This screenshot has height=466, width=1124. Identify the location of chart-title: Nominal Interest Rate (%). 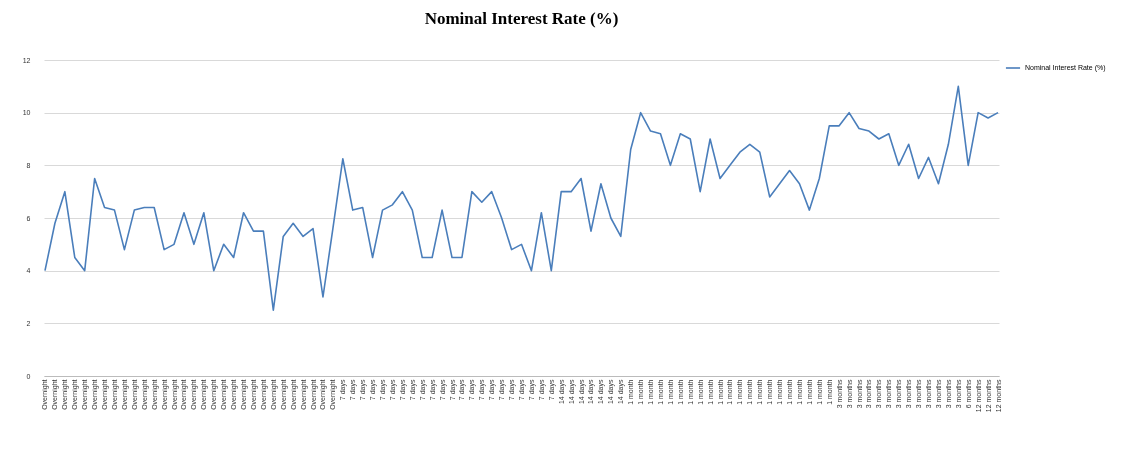
(521, 18).